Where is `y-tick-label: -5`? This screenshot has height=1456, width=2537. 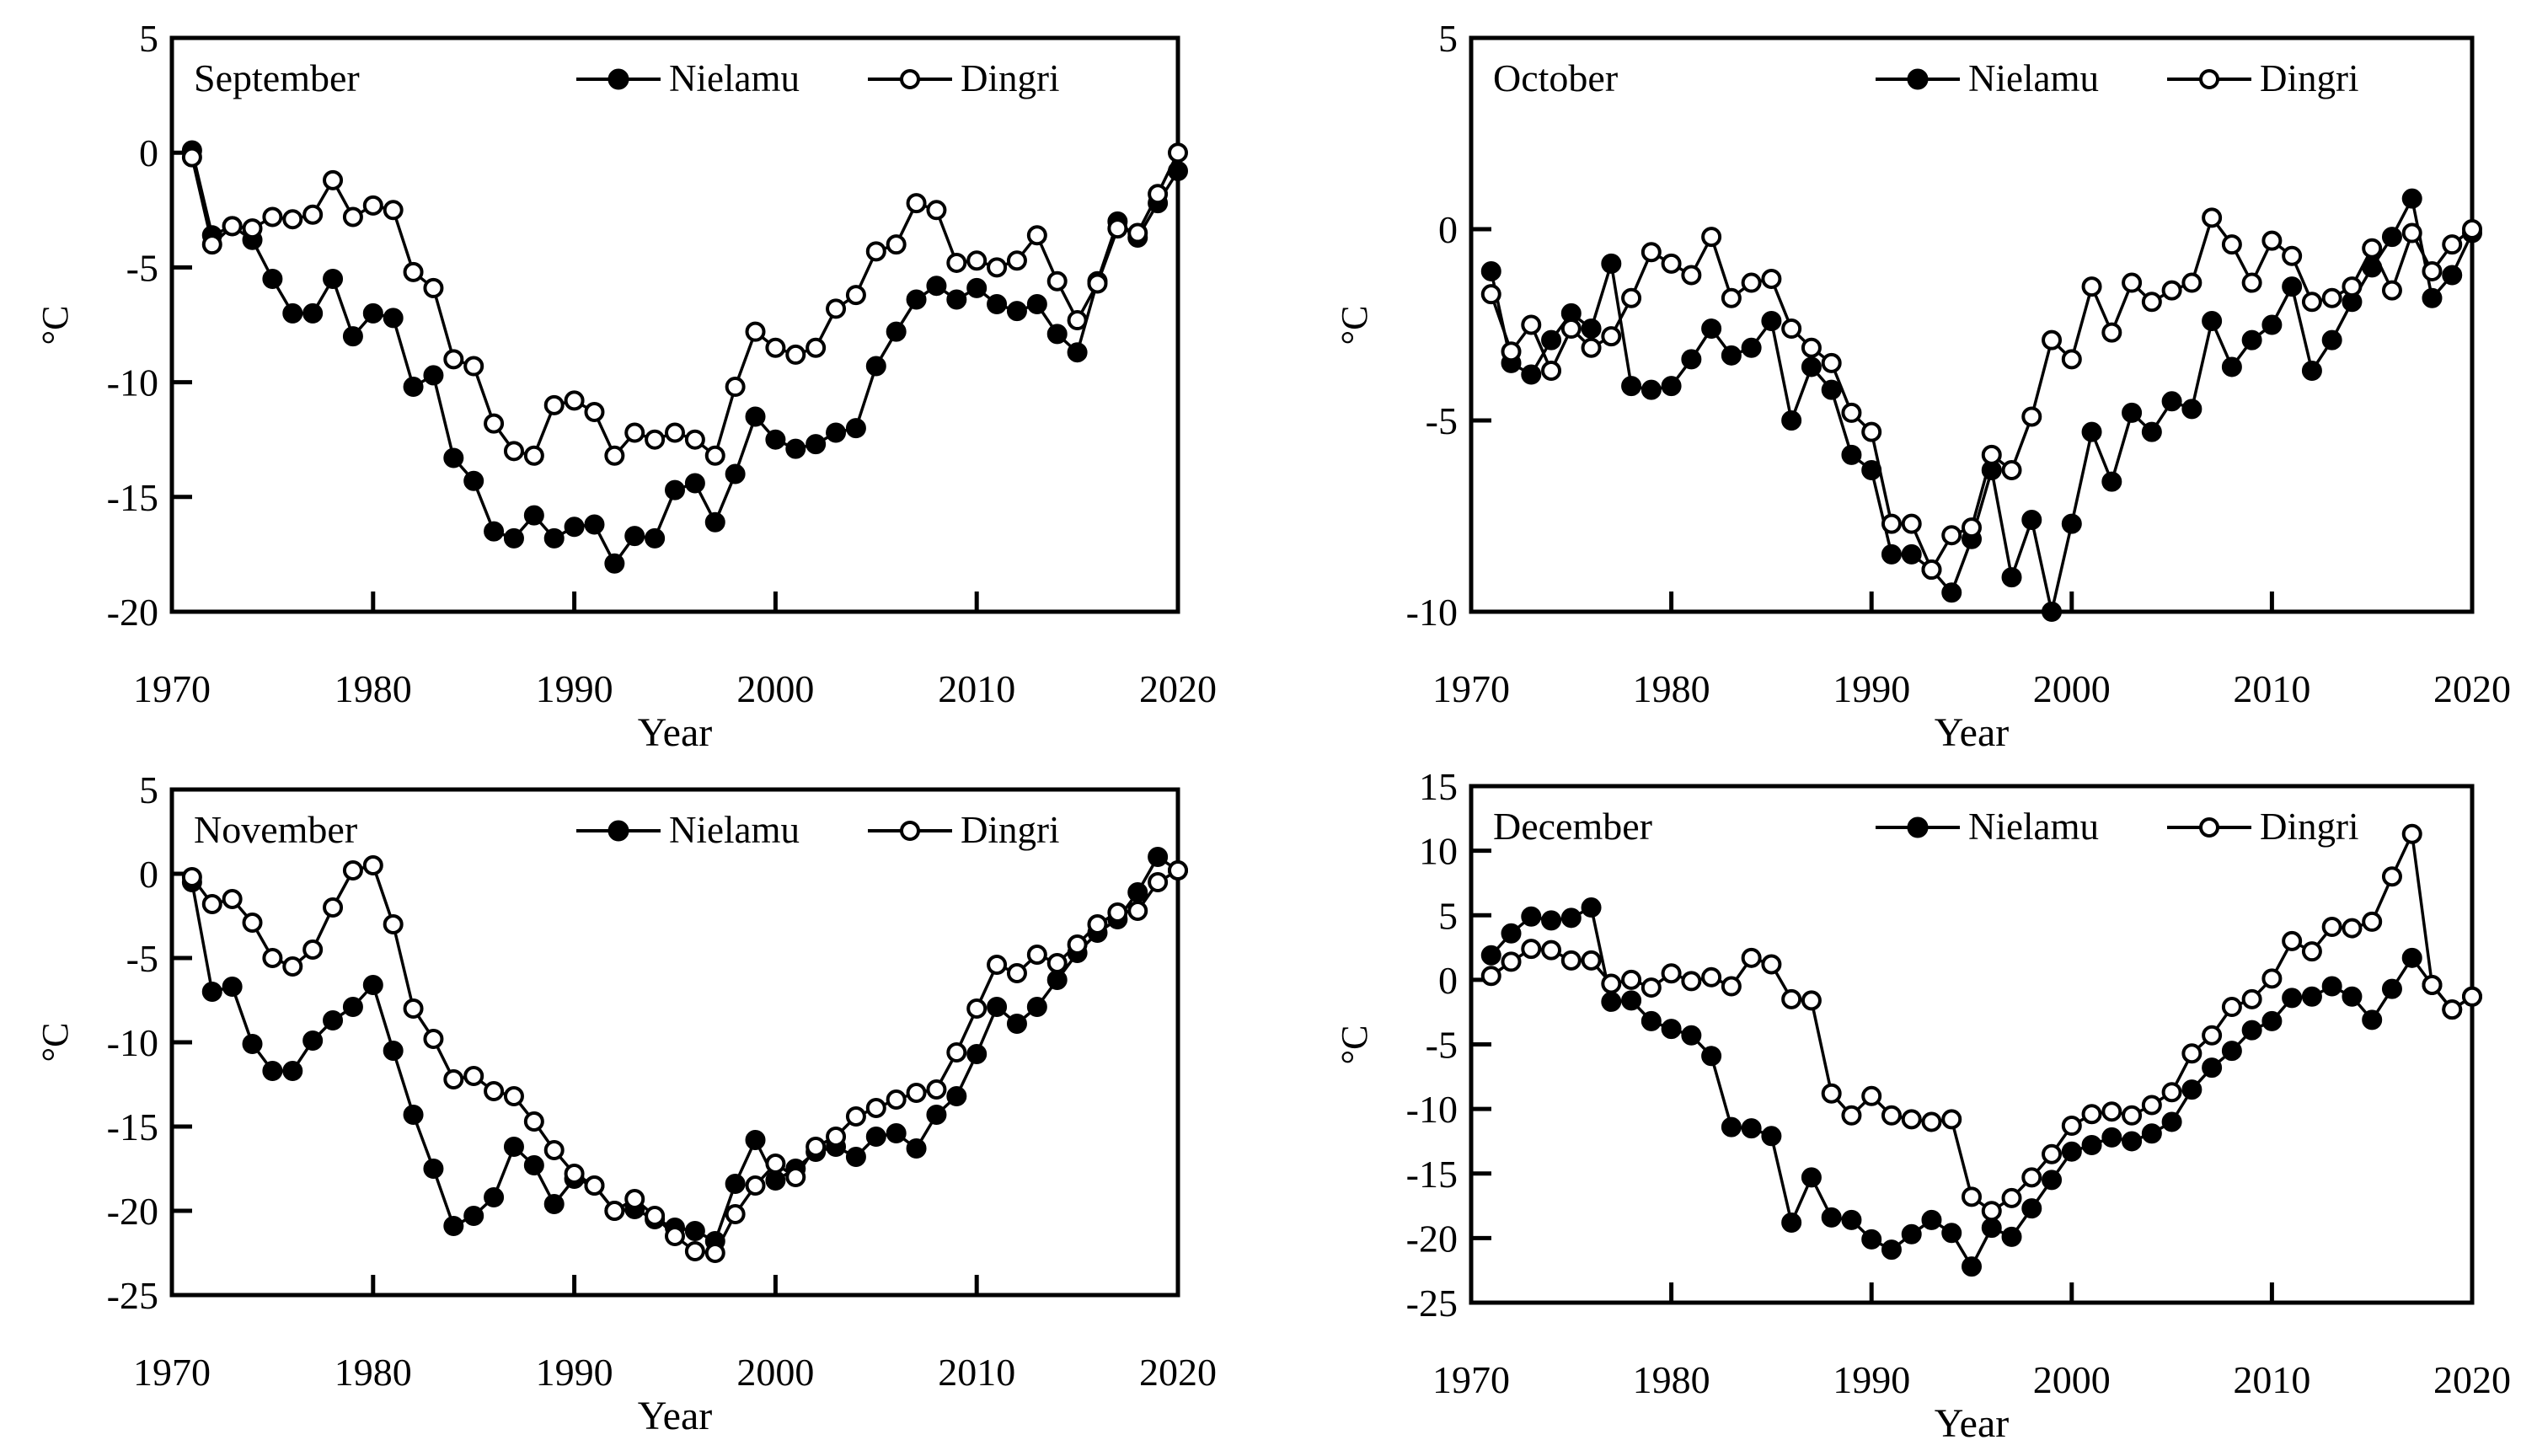
y-tick-label: -5 is located at coordinates (1442, 420).